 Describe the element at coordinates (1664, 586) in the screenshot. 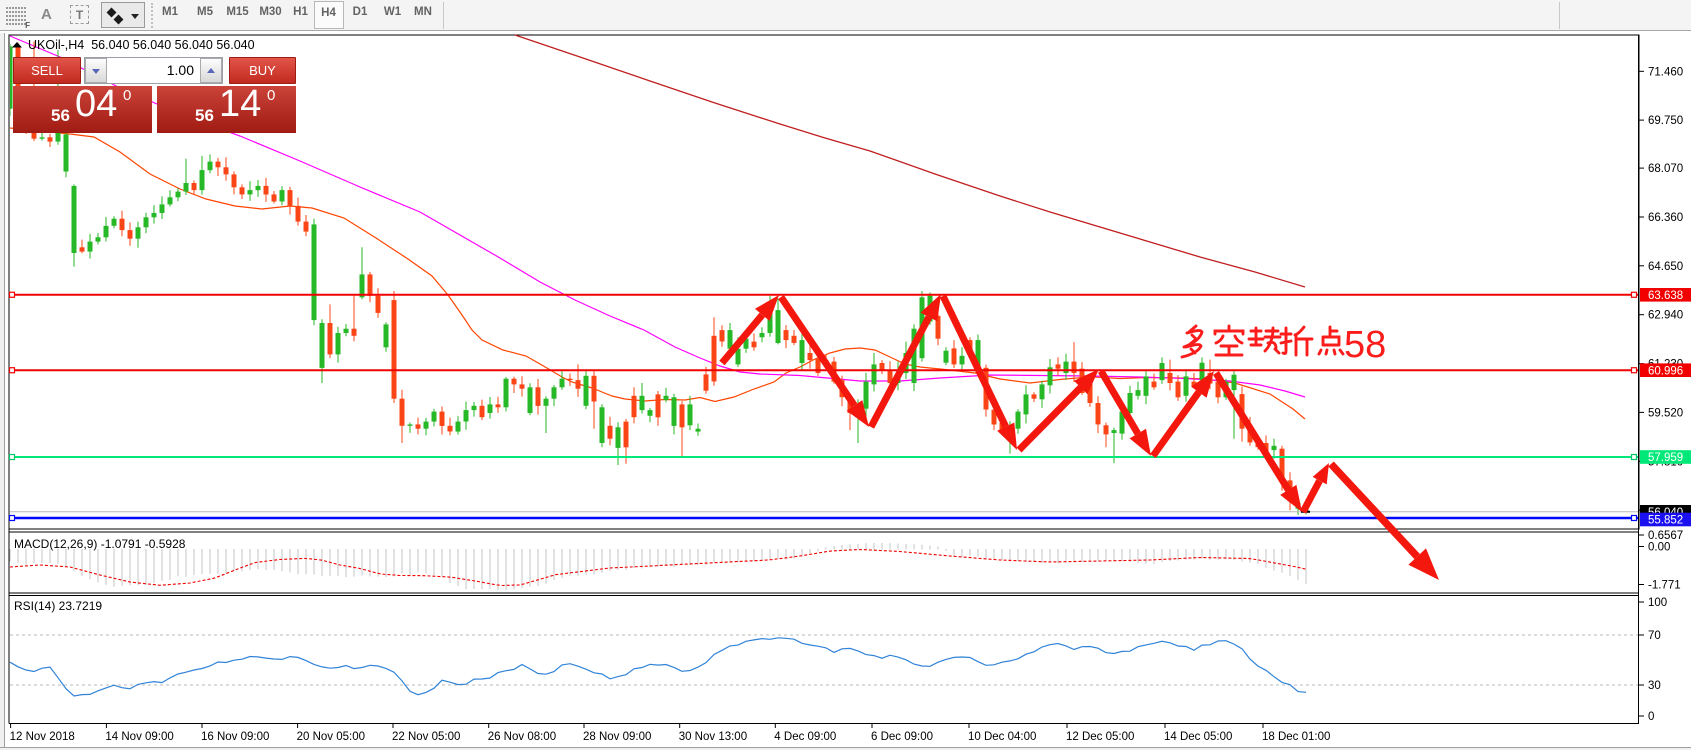

I see `svg-text: -1.771` at that location.